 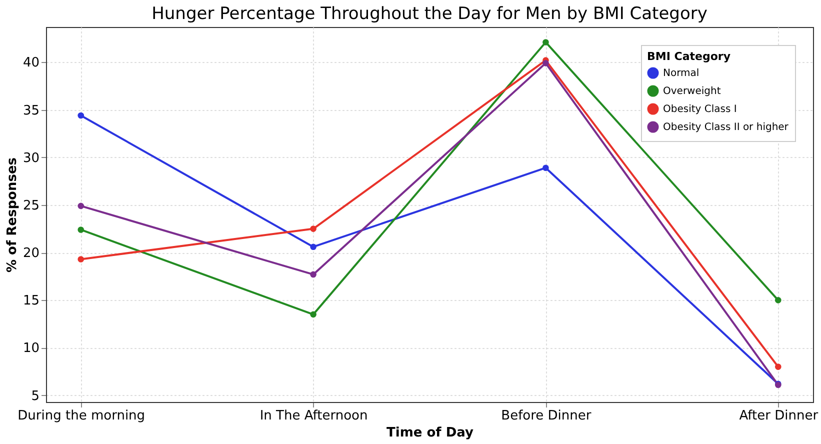 What do you see at coordinates (12, 215) in the screenshot?
I see `y-axis-title: % of Responses` at bounding box center [12, 215].